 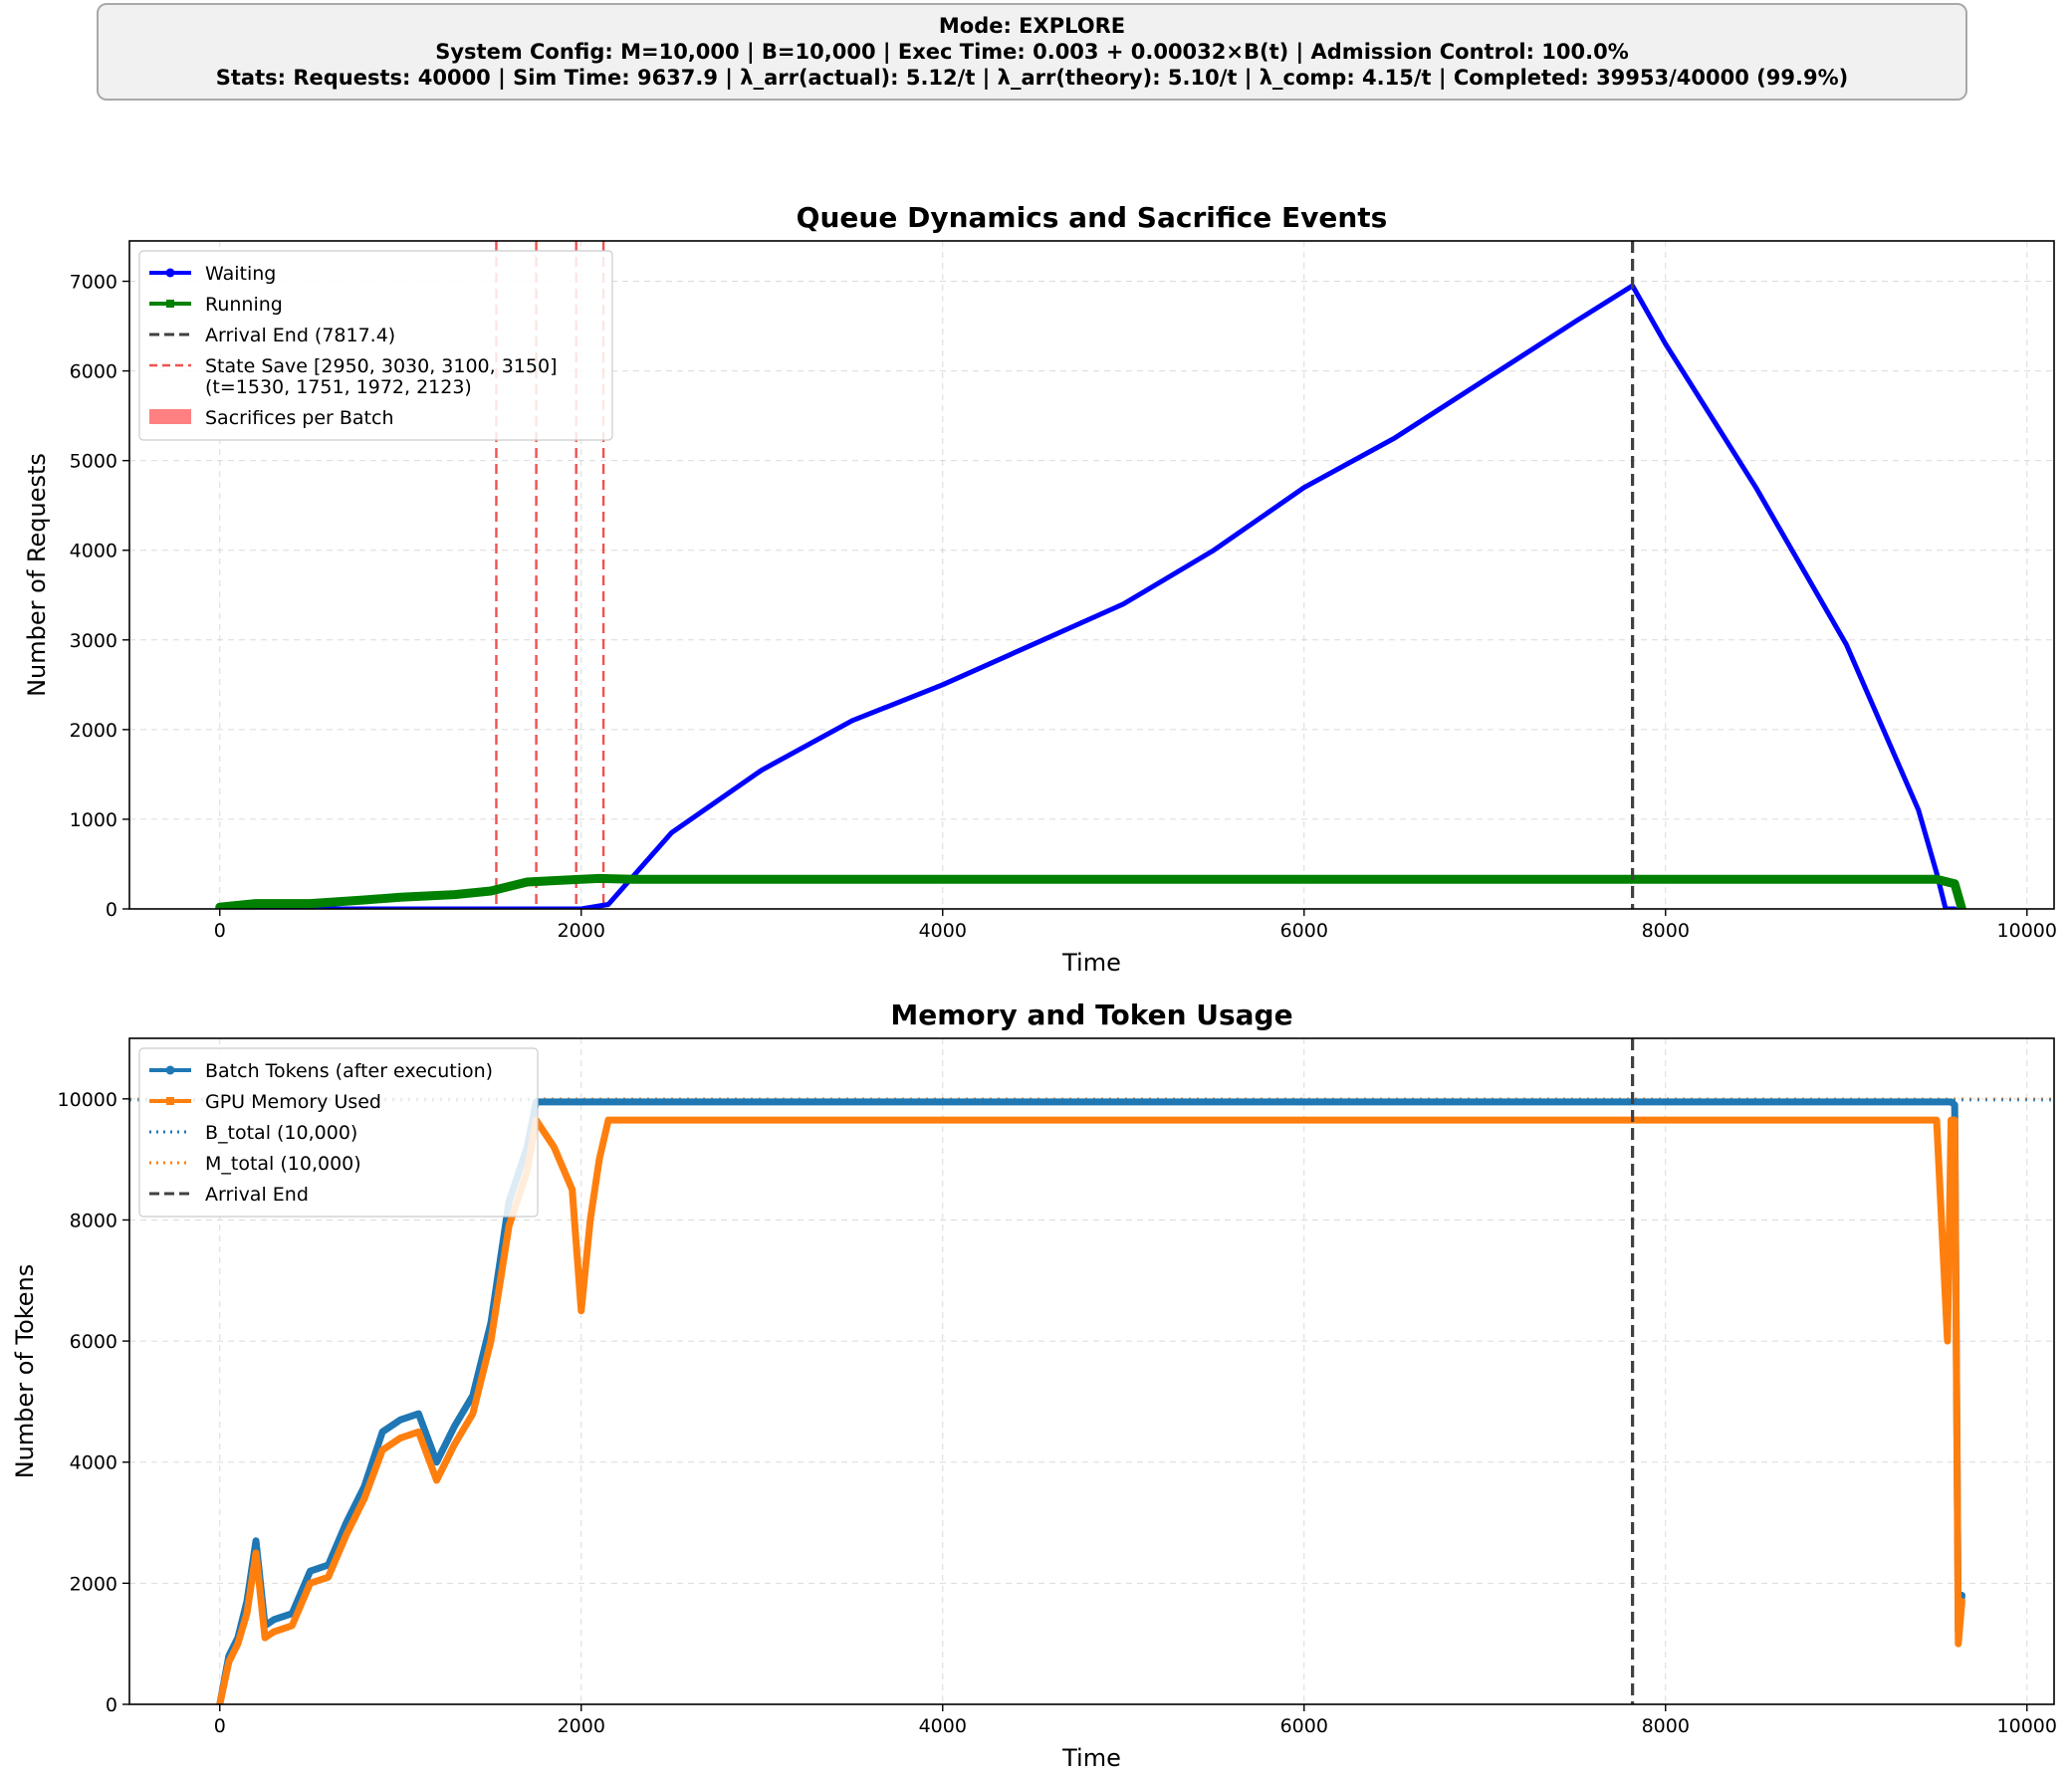 What do you see at coordinates (88, 1100) in the screenshot?
I see `y-tick-label: 10000` at bounding box center [88, 1100].